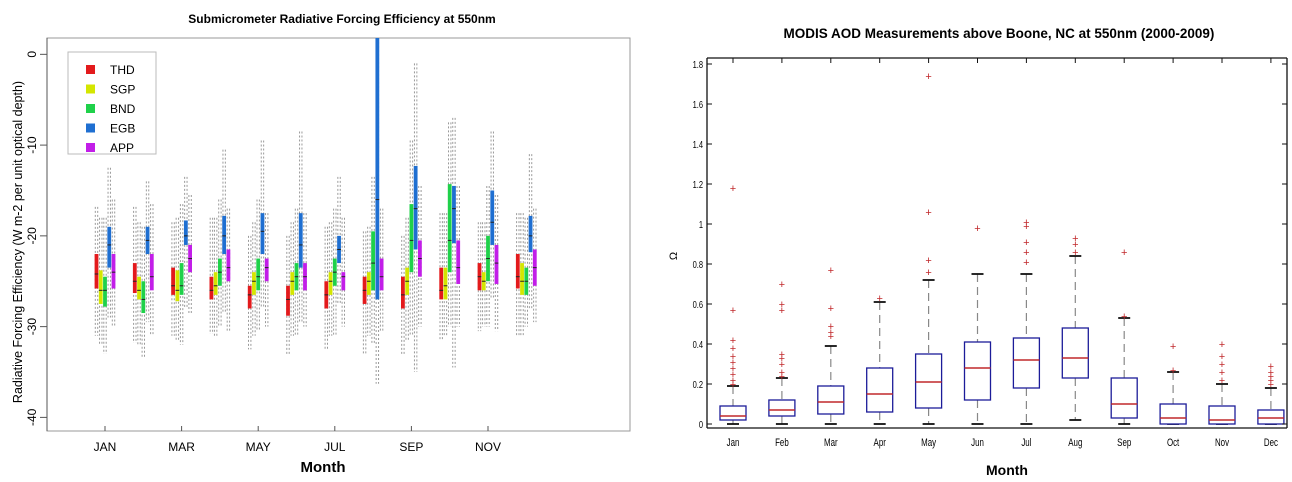 This screenshot has height=482, width=1292. Describe the element at coordinates (32, 417) in the screenshot. I see `y-tick-label: -40` at that location.